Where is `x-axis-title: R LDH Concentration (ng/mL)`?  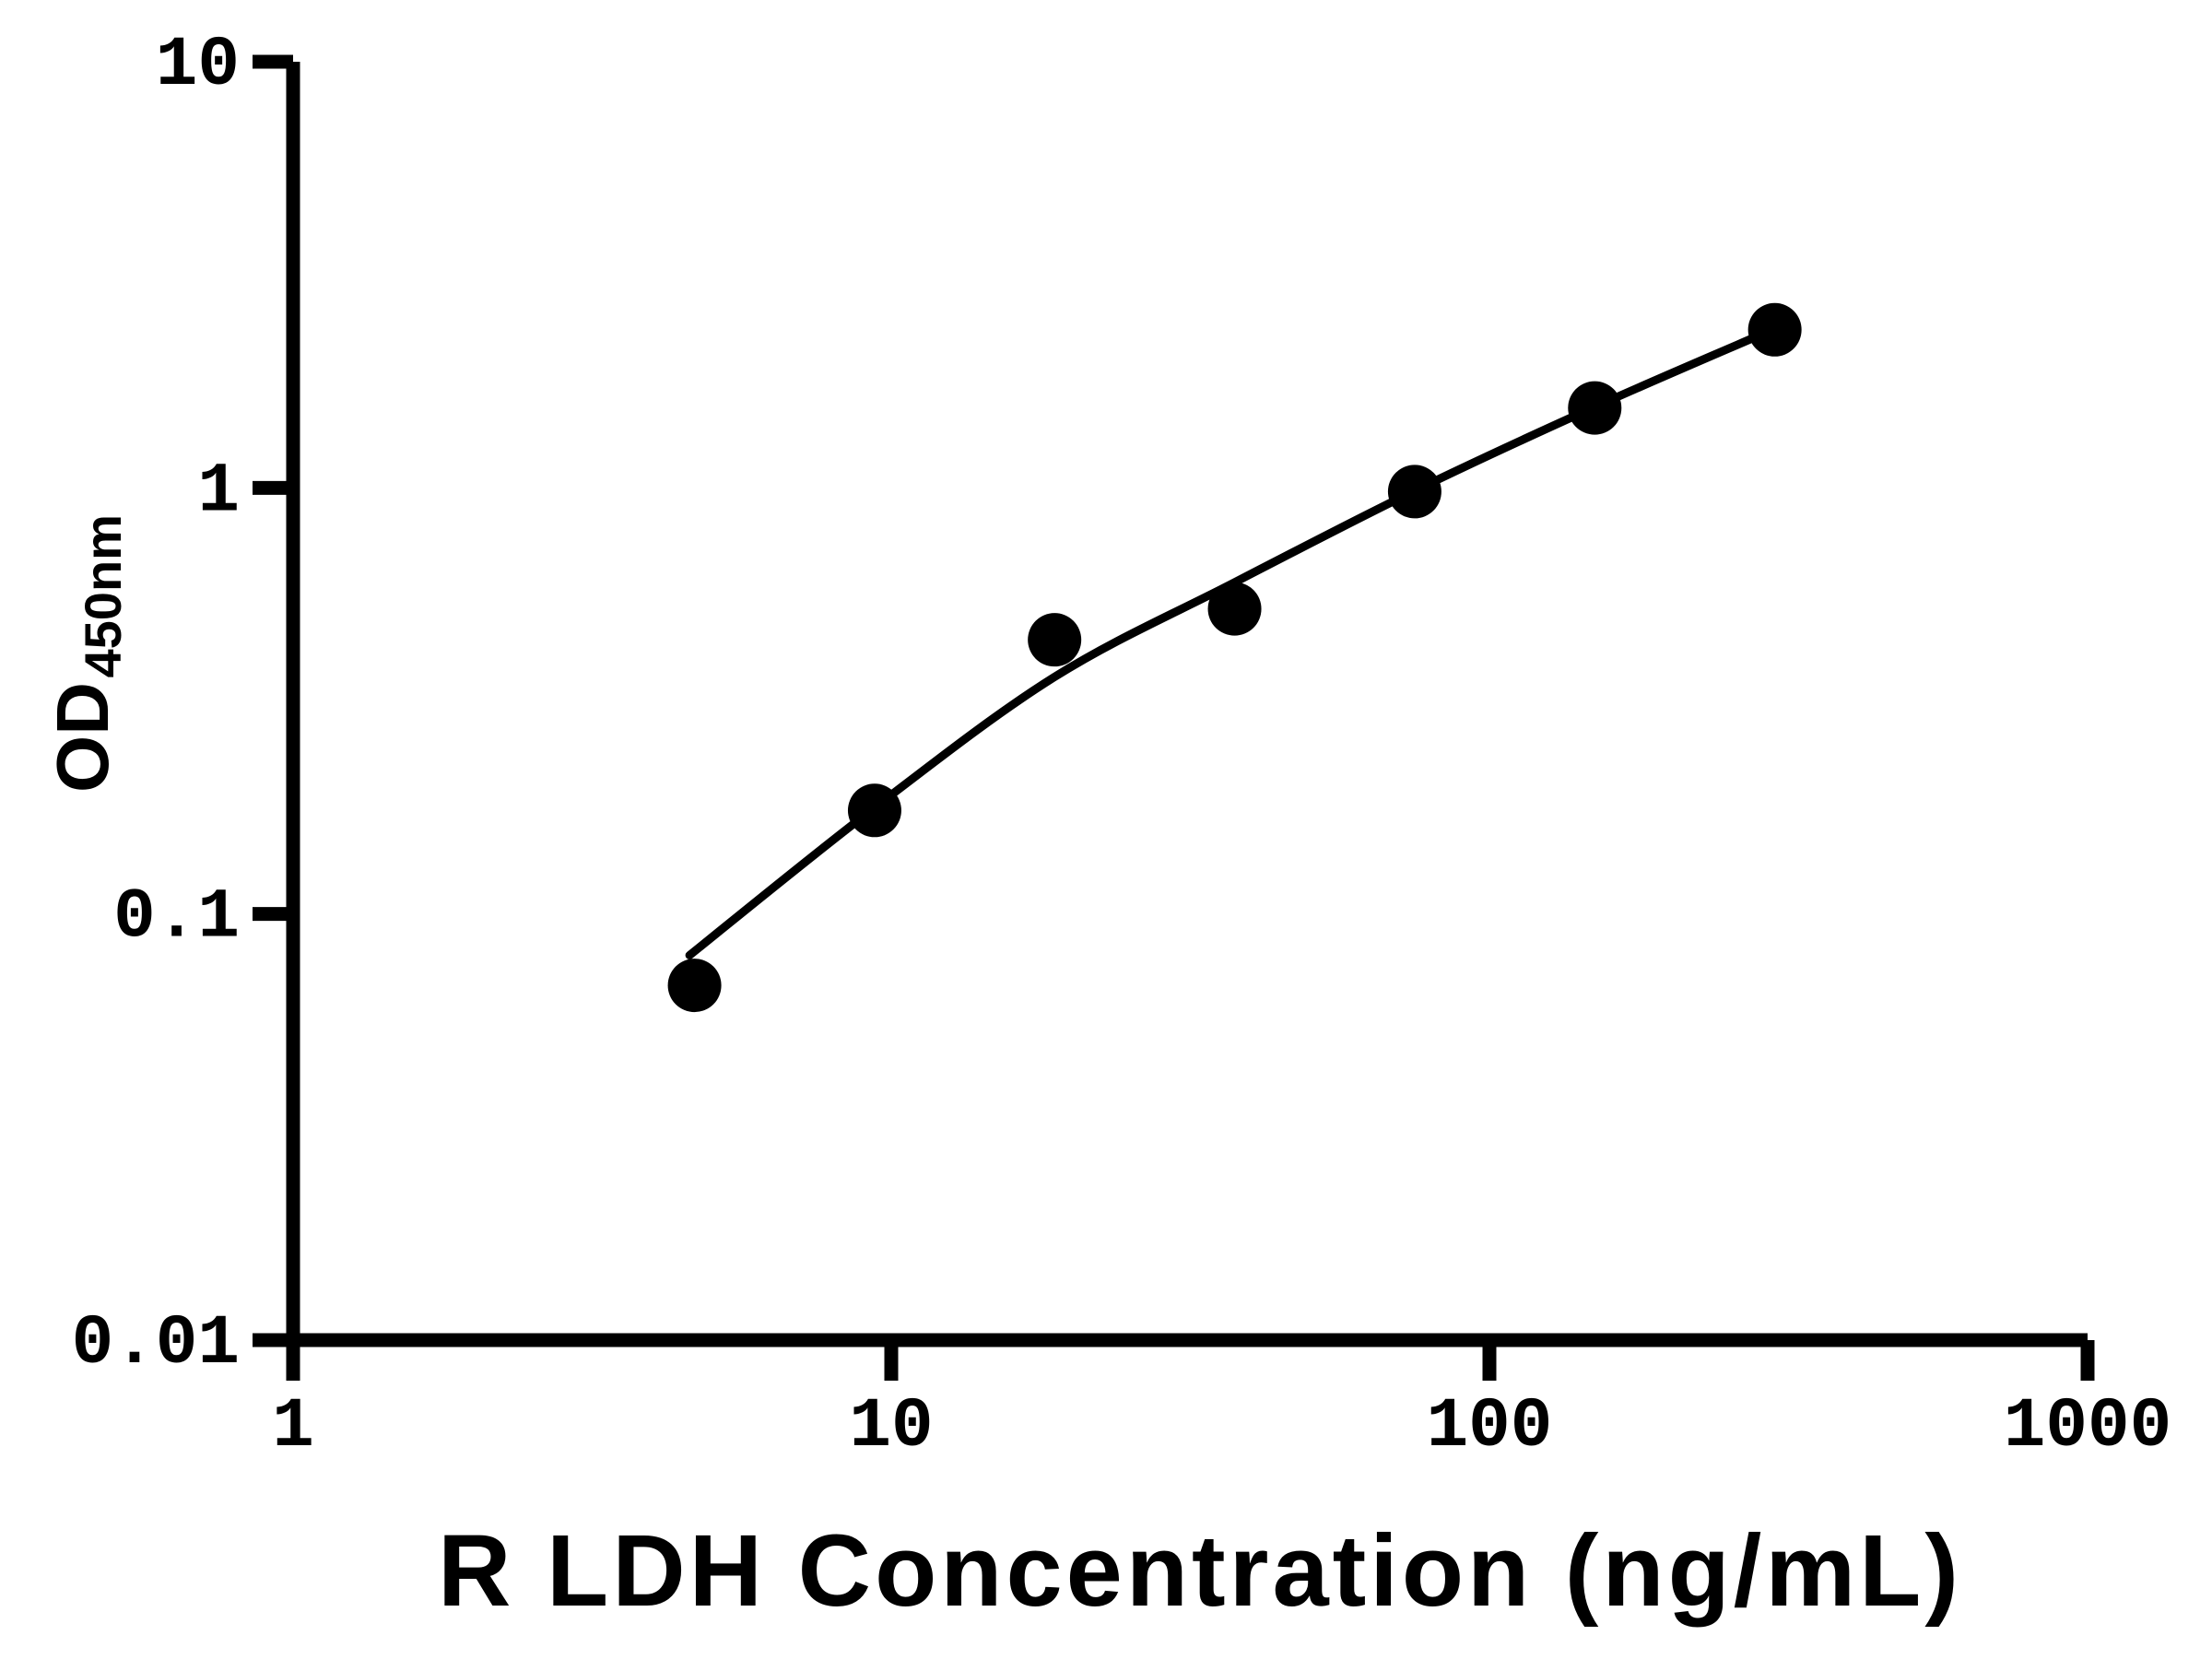 x-axis-title: R LDH Concentration (ng/mL) is located at coordinates (1200, 1571).